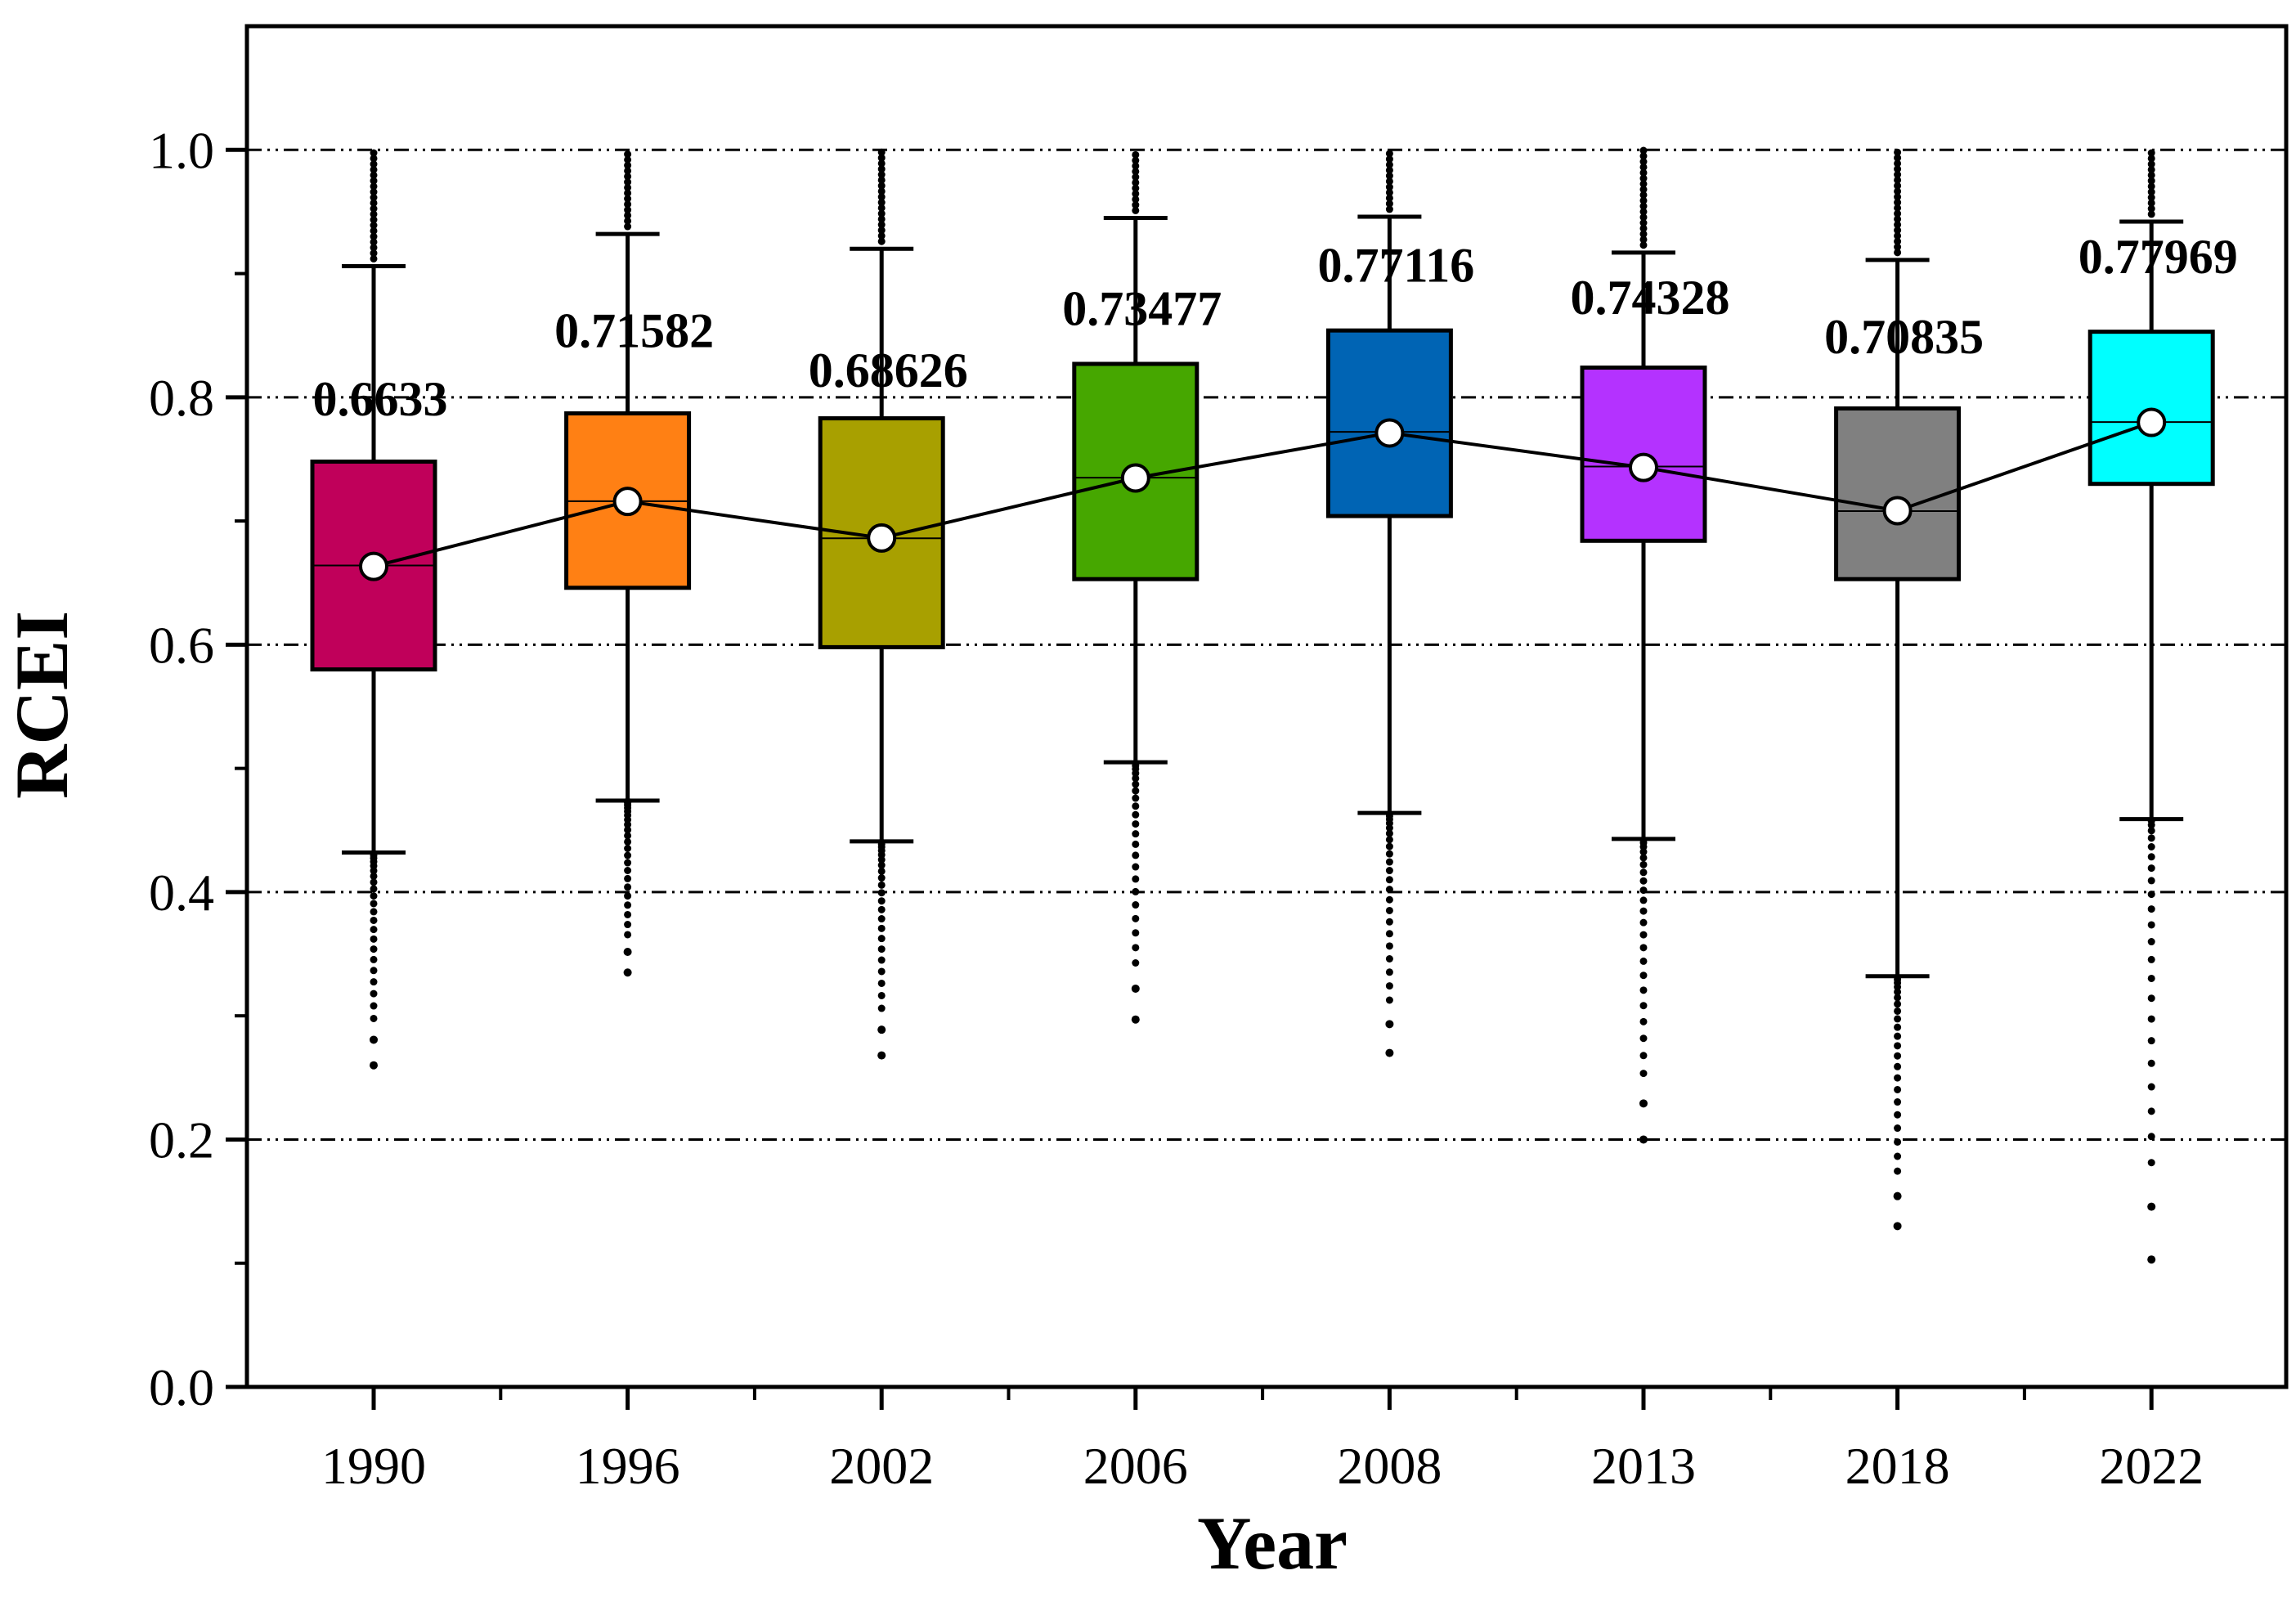 The image size is (2296, 1602). Describe the element at coordinates (634, 563) in the screenshot. I see `box-1996: 0.71582` at that location.